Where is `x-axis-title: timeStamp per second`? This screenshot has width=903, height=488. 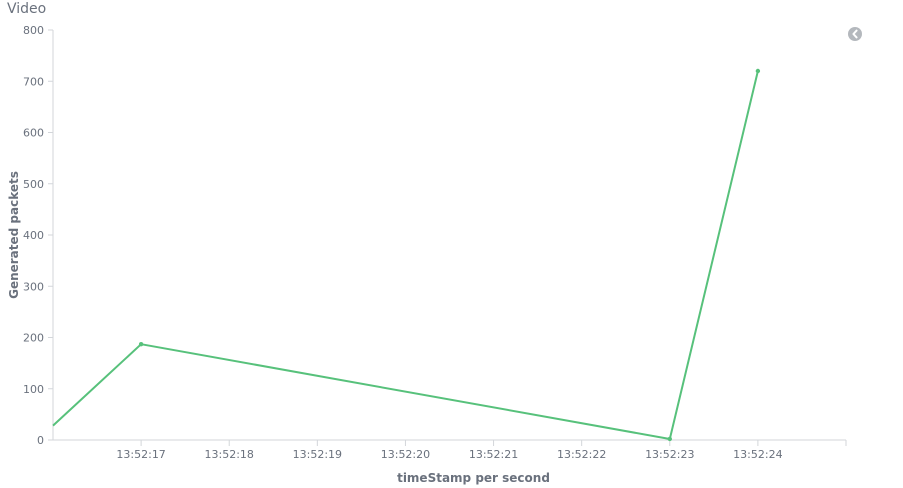 x-axis-title: timeStamp per second is located at coordinates (473, 478).